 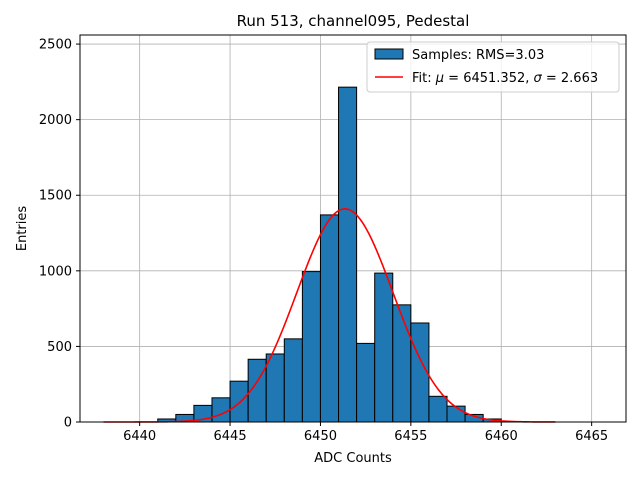 What do you see at coordinates (55, 45) in the screenshot?
I see `y-tick-label: 2500` at bounding box center [55, 45].